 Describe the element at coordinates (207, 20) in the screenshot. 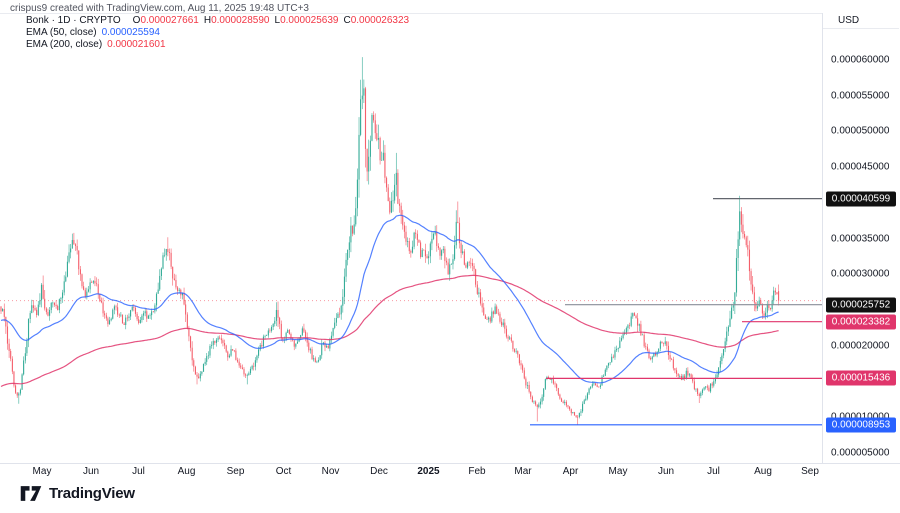

I see `ohlc-key: H` at that location.